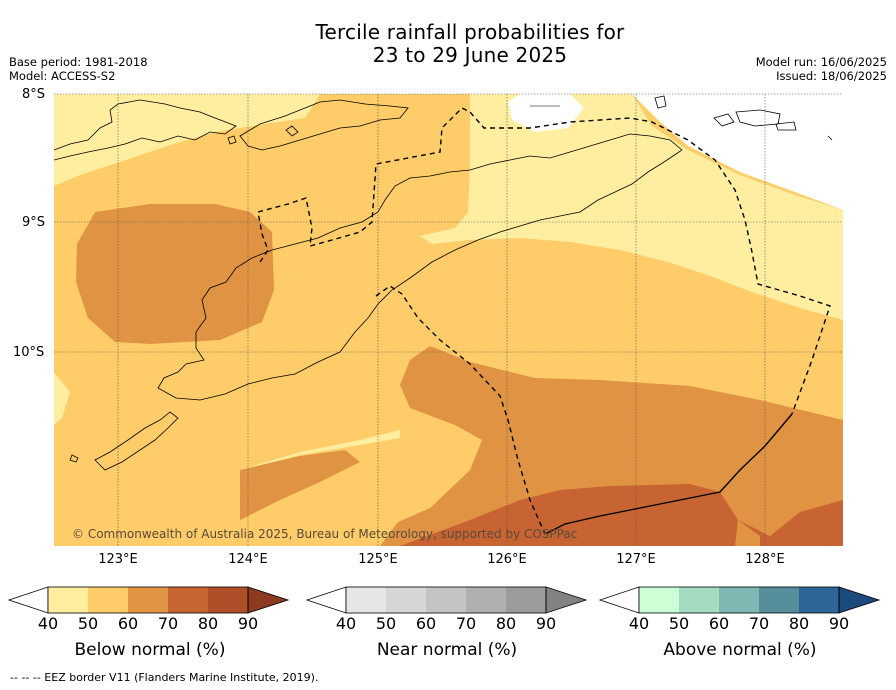 Image resolution: width=896 pixels, height=690 pixels. What do you see at coordinates (175, 274) in the screenshot?
I see `fill-60-70-west` at bounding box center [175, 274].